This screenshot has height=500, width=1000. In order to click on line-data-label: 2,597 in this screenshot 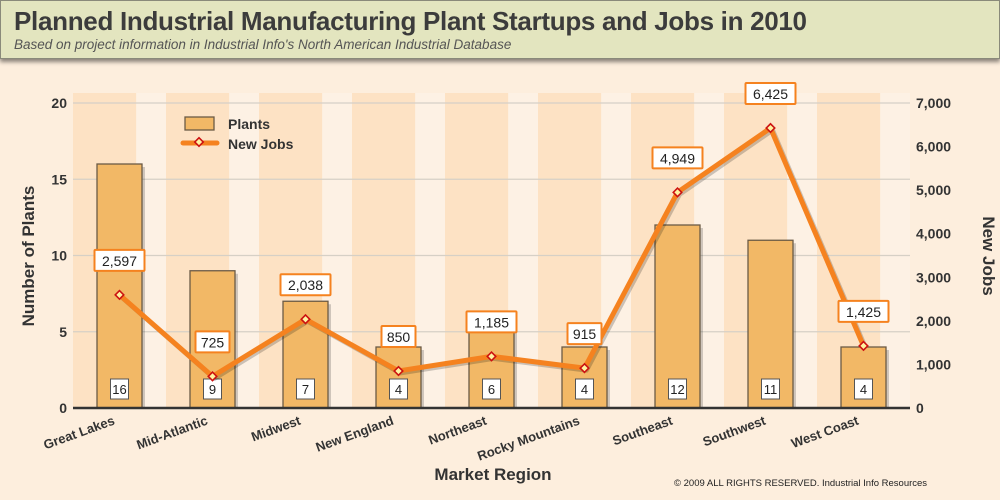, I will do `click(119, 261)`.